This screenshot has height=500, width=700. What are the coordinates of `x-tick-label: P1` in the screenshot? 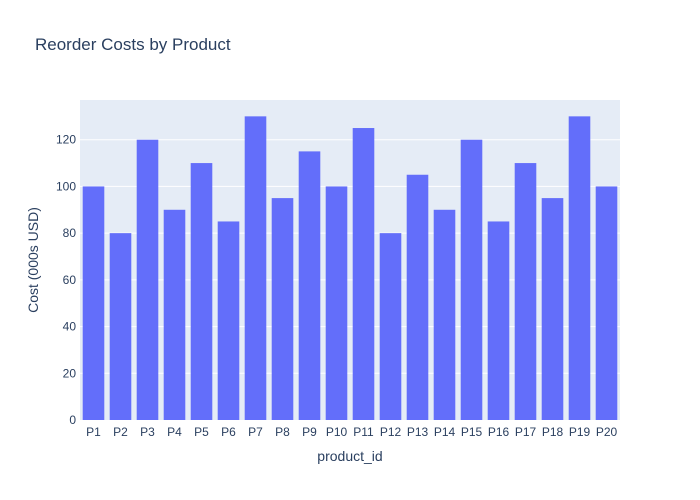 It's located at (93, 432).